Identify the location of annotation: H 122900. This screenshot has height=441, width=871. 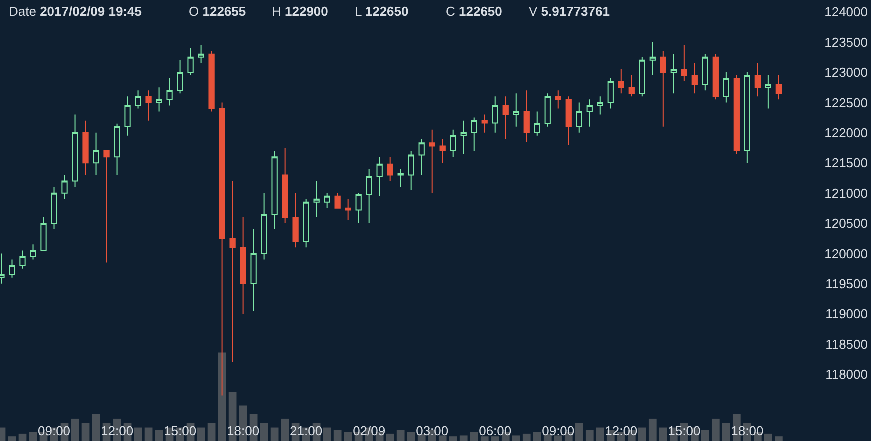
(300, 11).